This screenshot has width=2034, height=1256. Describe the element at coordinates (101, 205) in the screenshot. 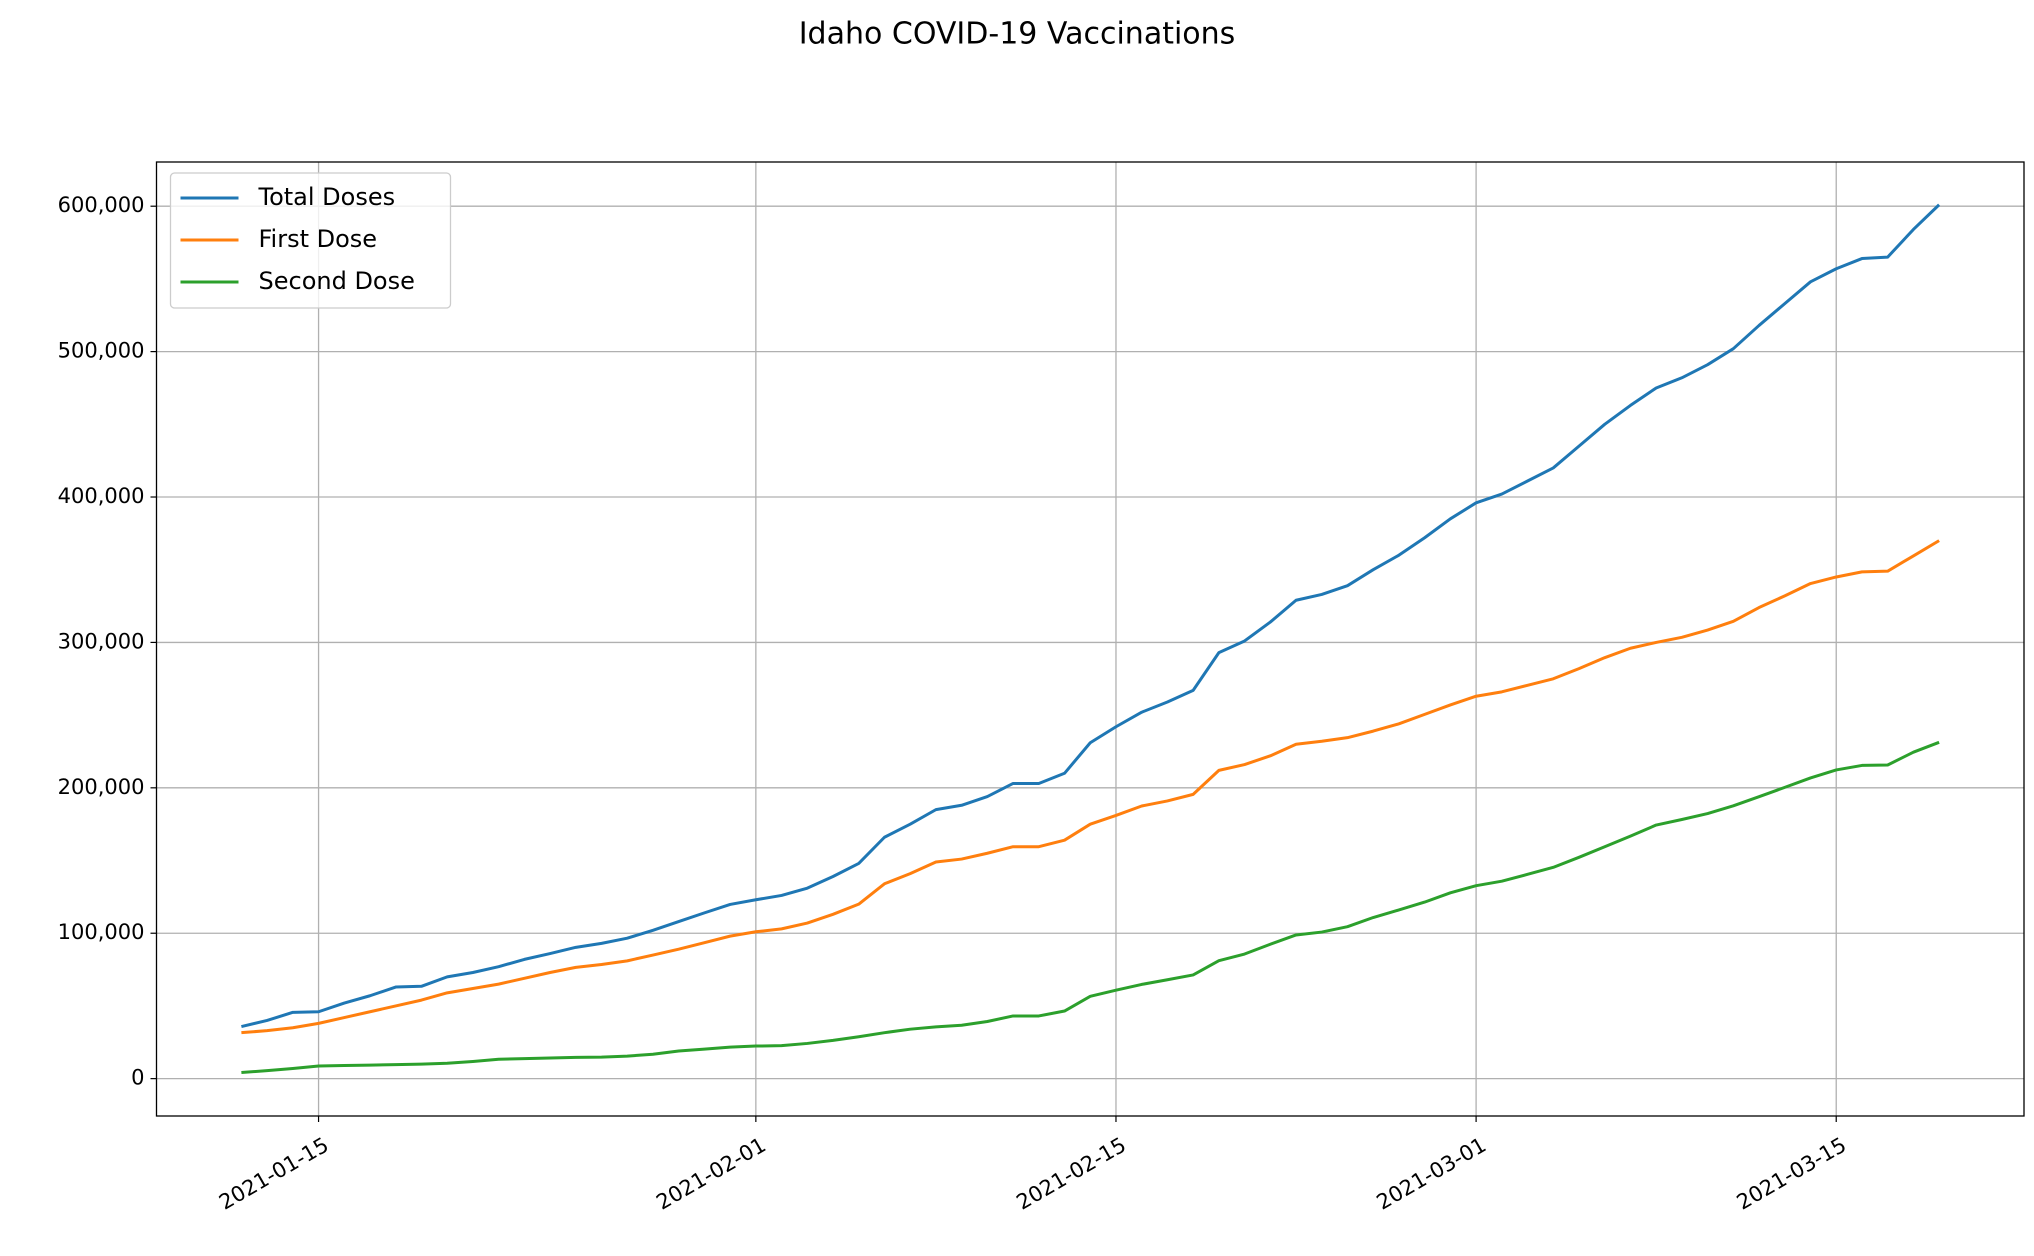

I see `y-tick-label: 600,000` at that location.